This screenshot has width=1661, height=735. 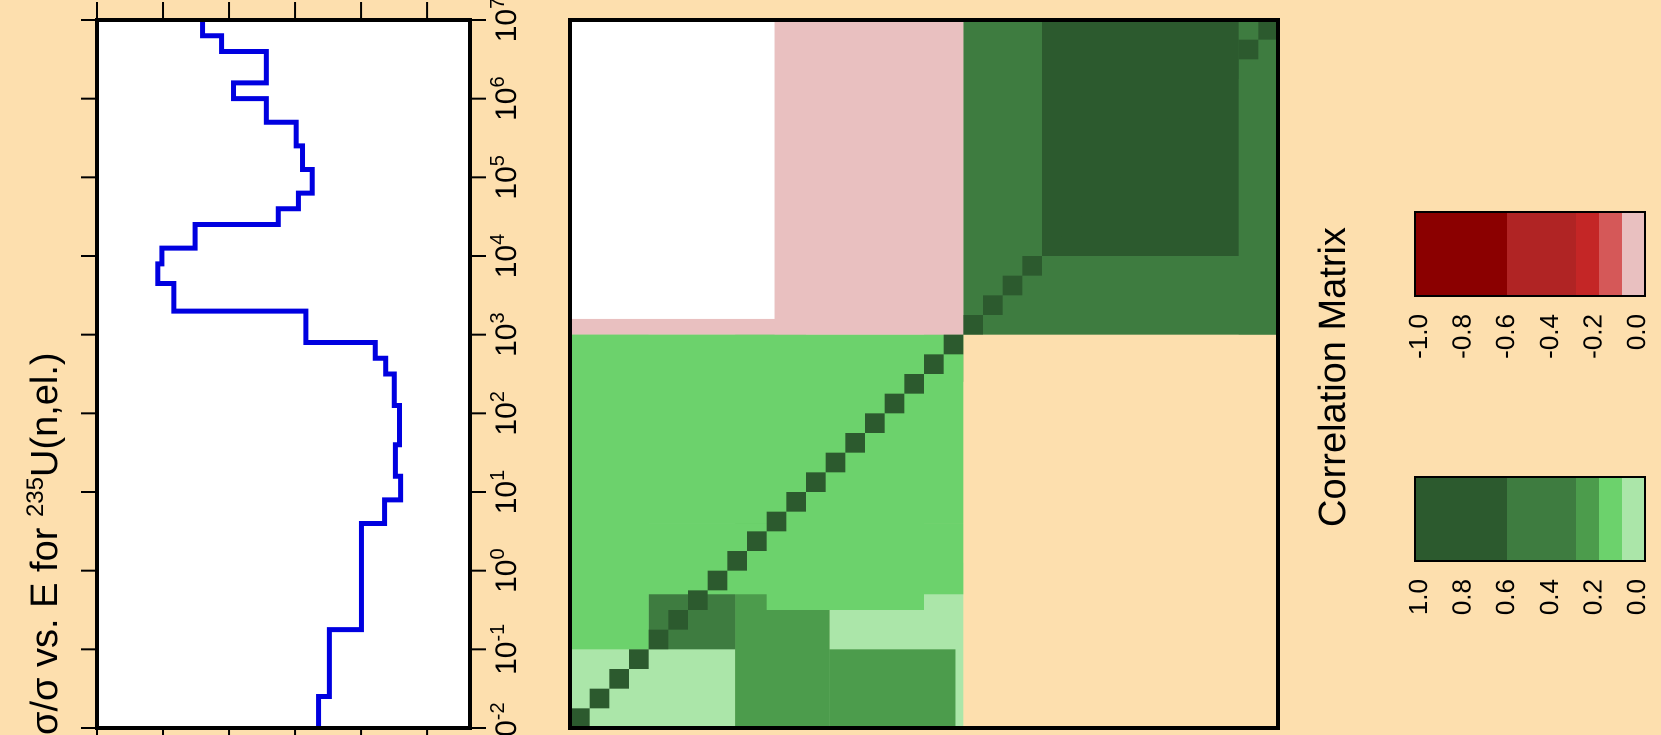 I want to click on legend-title: Correlation Matrix, so click(x=1333, y=377).